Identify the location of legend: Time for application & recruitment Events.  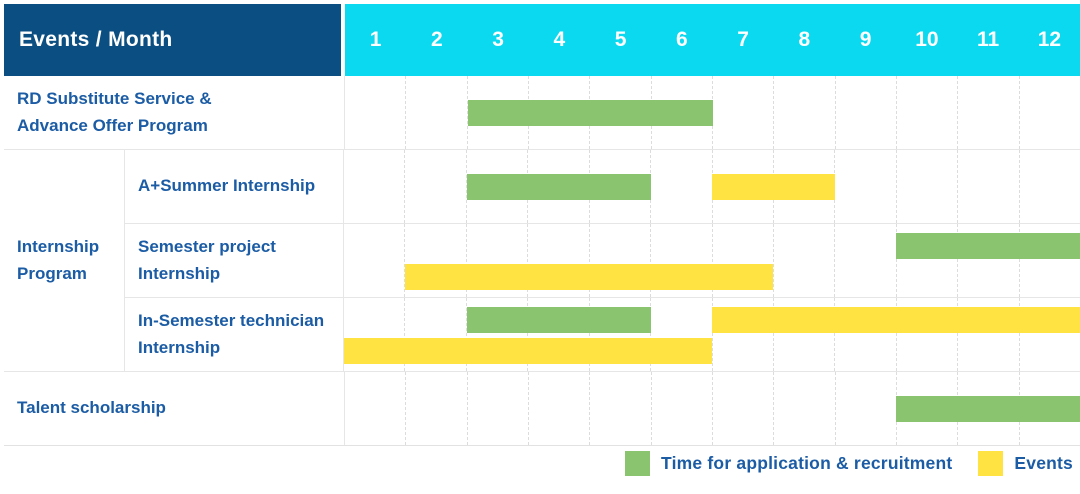
(849, 463).